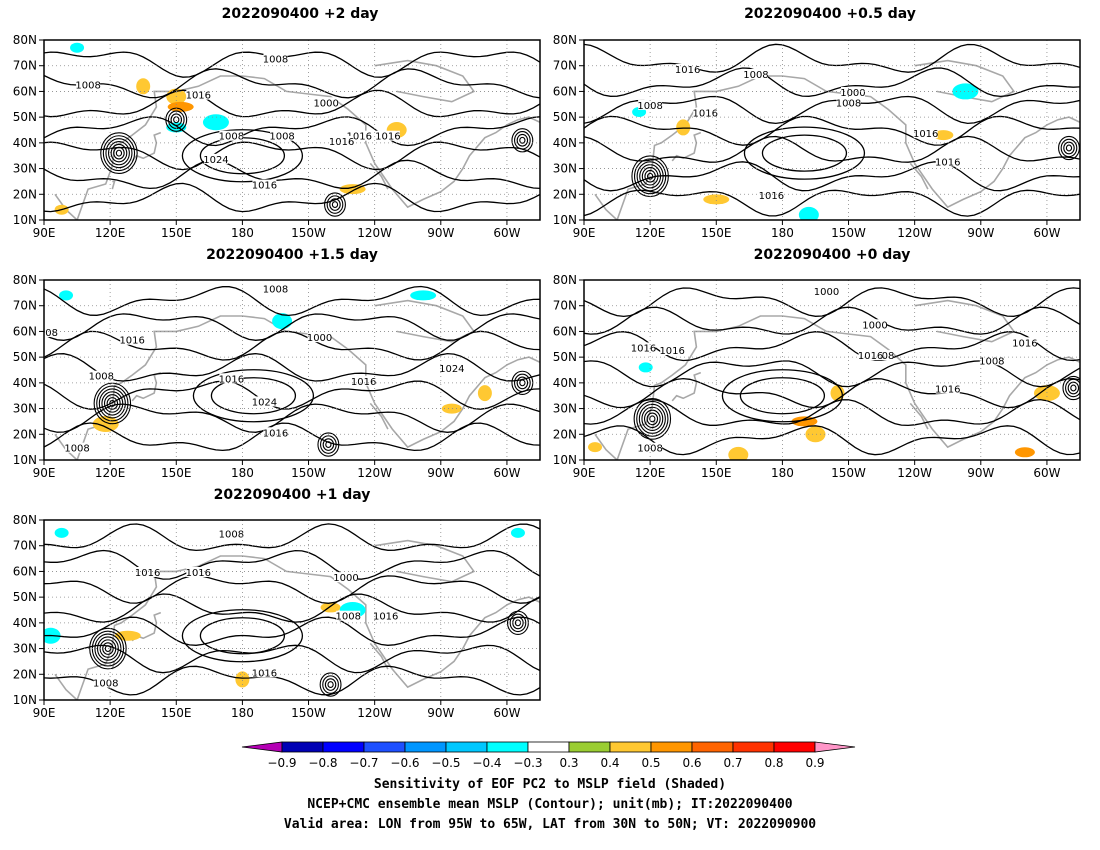 The image size is (1100, 850). Describe the element at coordinates (48, 333) in the screenshot. I see `contour-label: 008` at that location.